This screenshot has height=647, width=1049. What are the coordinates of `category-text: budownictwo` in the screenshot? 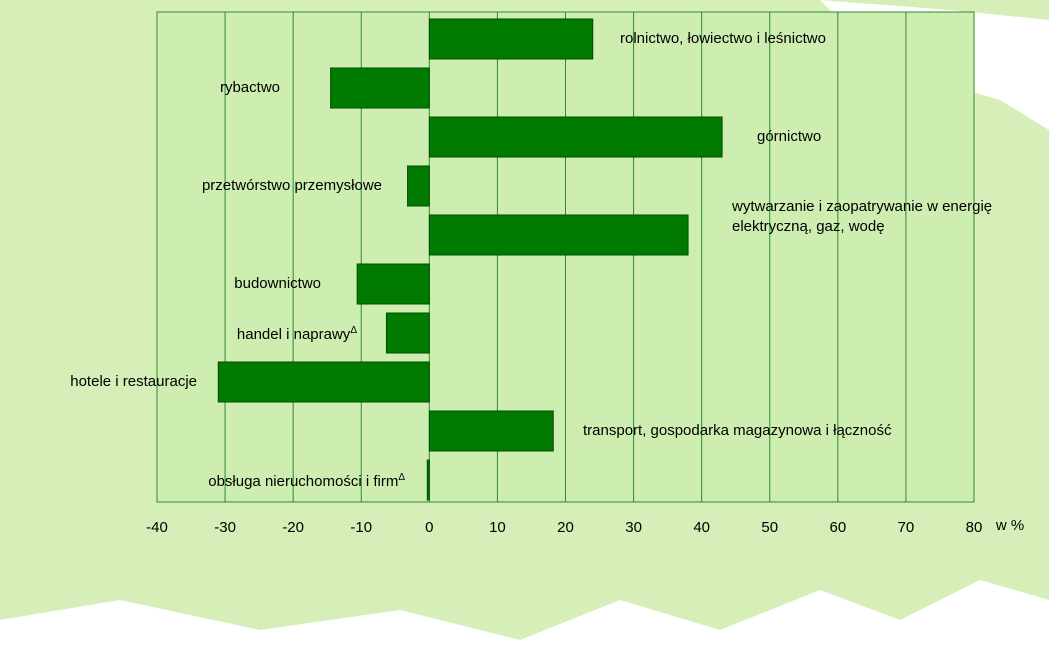 It's located at (277, 283).